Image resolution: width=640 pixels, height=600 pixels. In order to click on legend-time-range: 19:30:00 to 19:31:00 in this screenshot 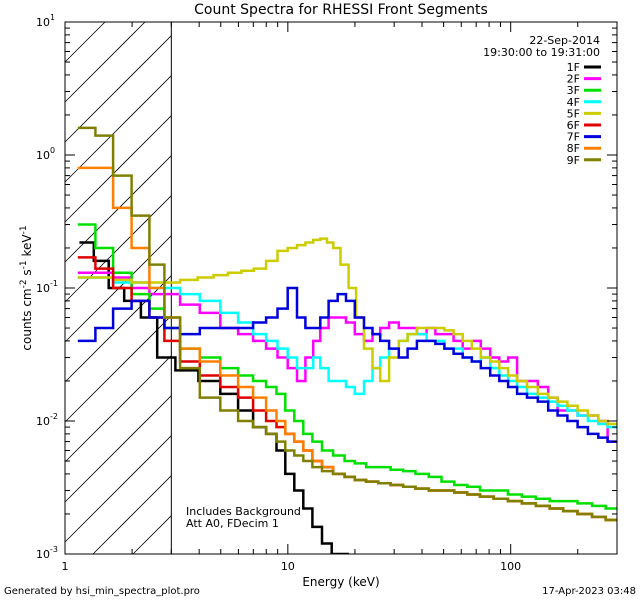, I will do `click(541, 52)`.